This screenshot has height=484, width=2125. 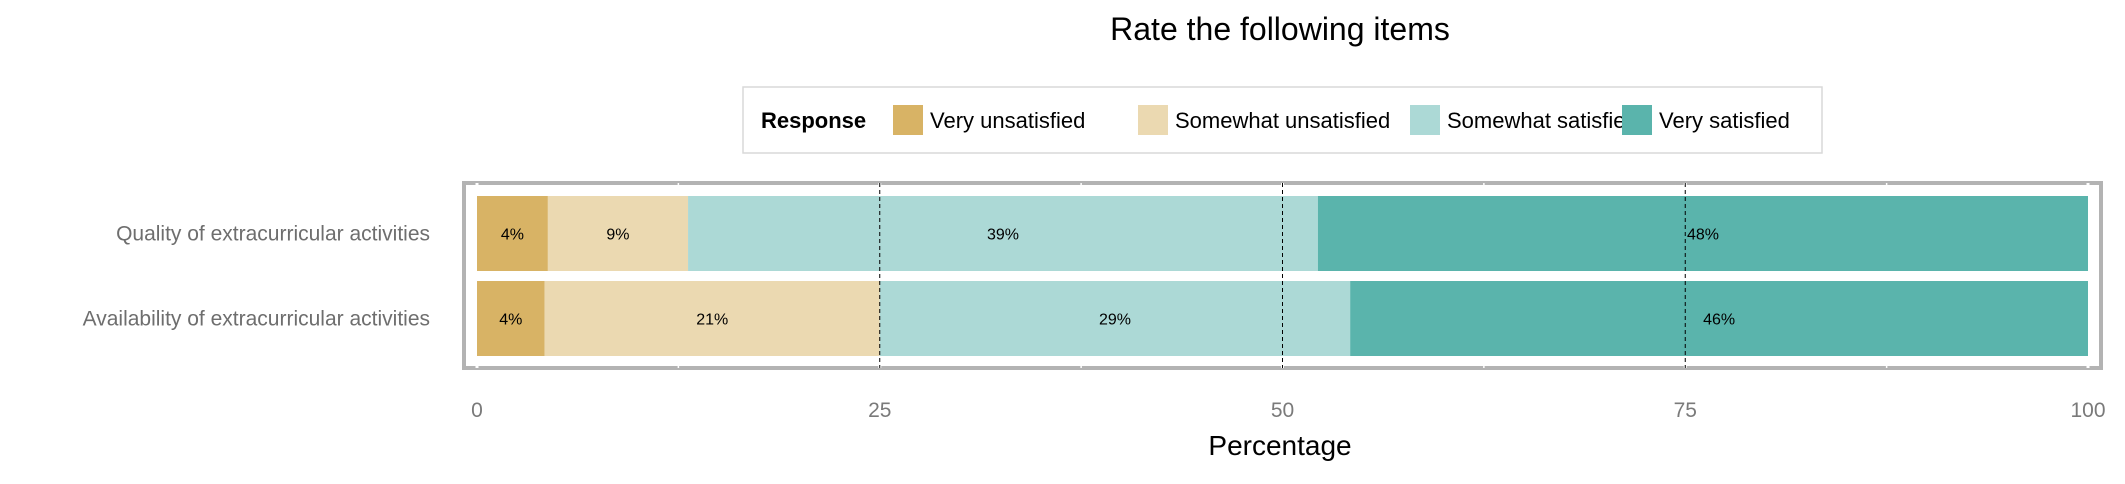 I want to click on legend-key-somewhat-unsatisfied, so click(x=1153, y=120).